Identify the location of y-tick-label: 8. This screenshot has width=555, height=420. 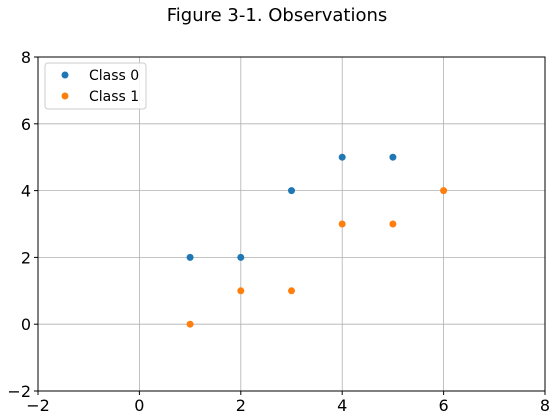
(26, 57).